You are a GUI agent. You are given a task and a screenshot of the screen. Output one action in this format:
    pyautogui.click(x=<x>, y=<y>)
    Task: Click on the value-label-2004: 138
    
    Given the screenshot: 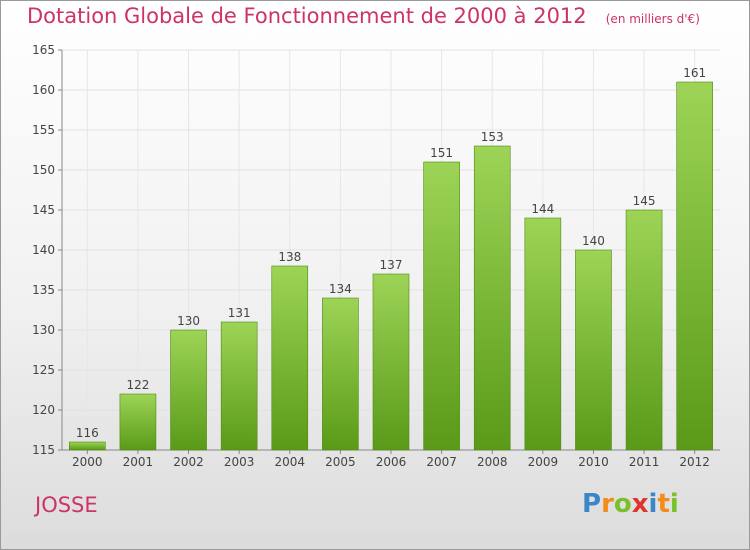 What is the action you would take?
    pyautogui.click(x=289, y=257)
    